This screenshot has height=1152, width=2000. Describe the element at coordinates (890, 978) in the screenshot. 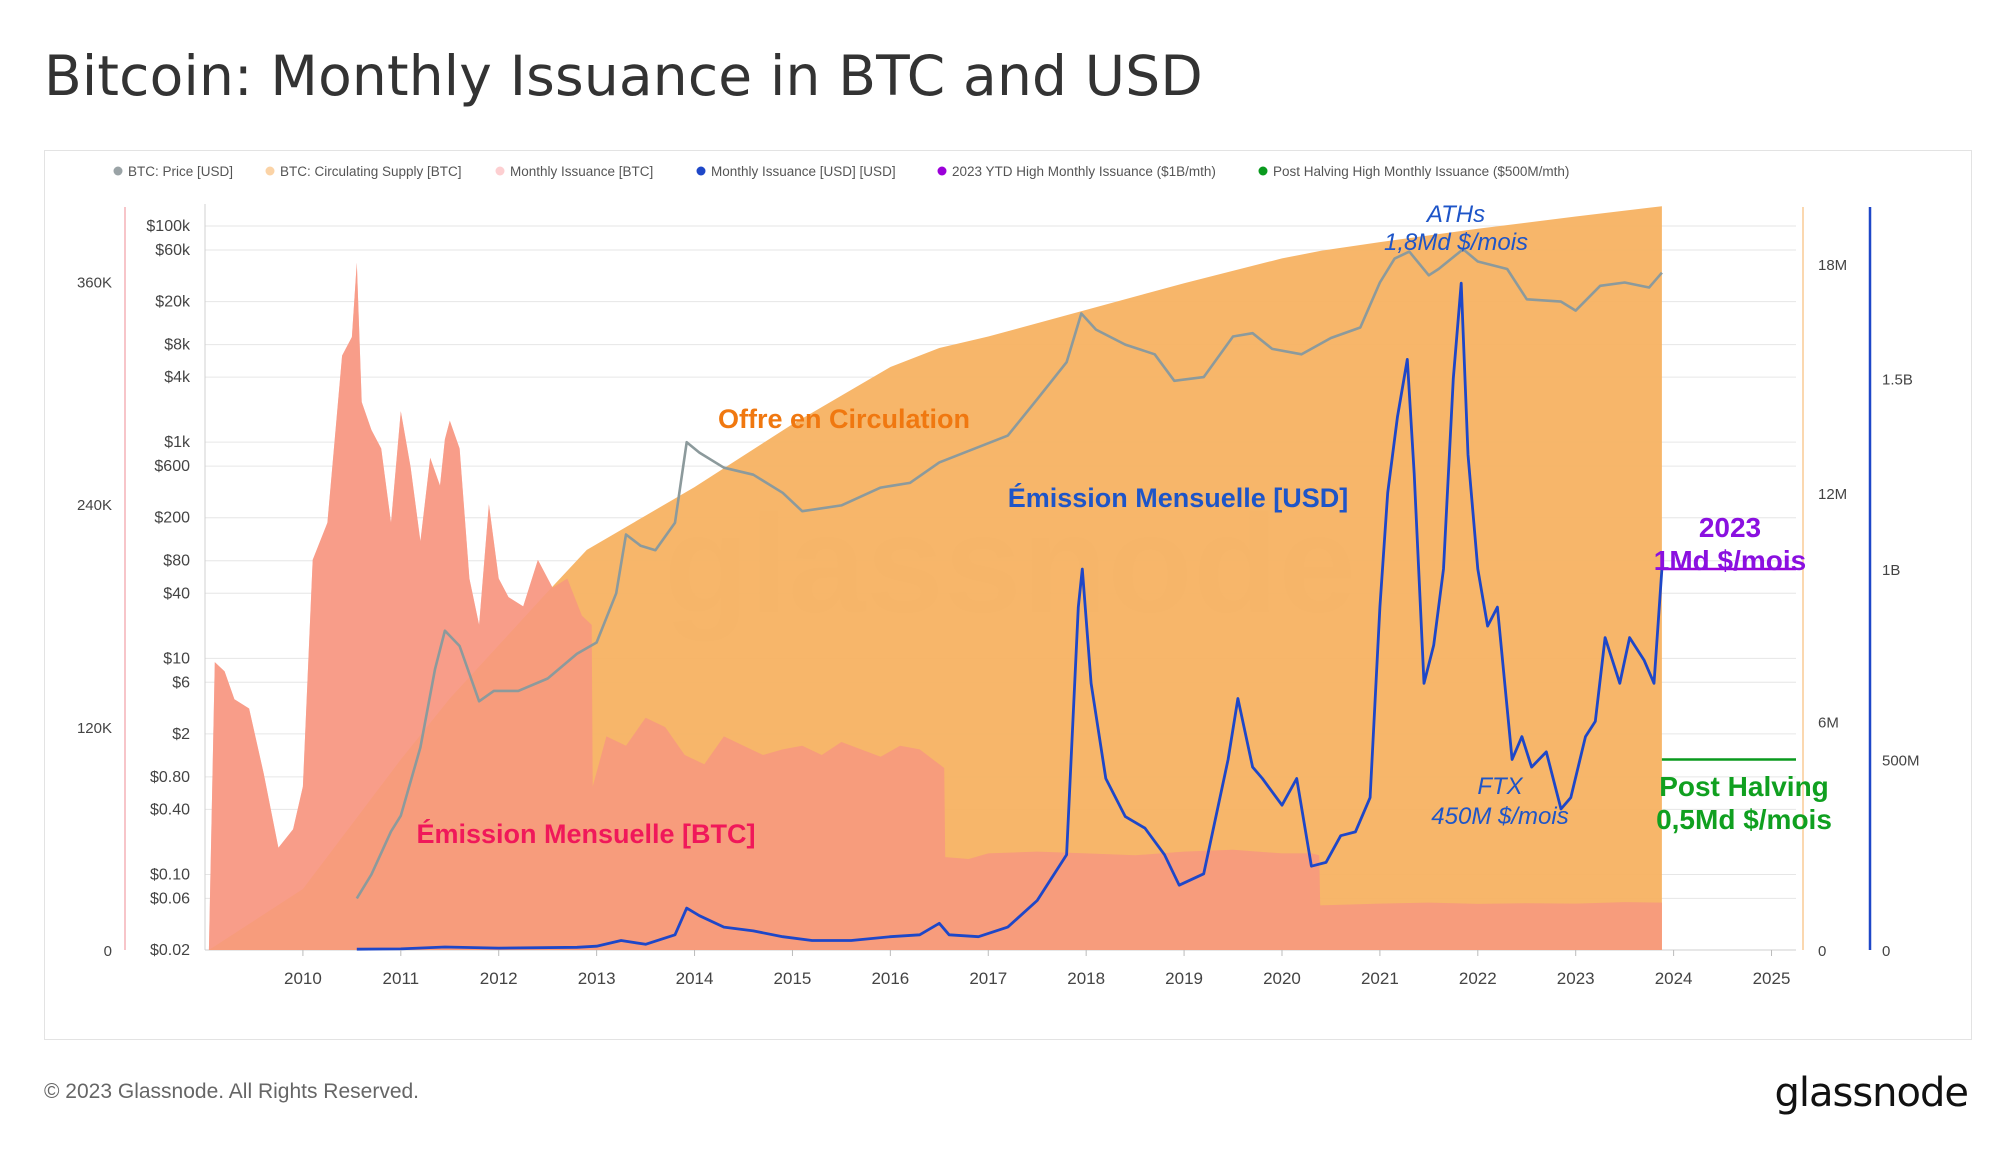

I see `x-tick-label: 2016` at that location.